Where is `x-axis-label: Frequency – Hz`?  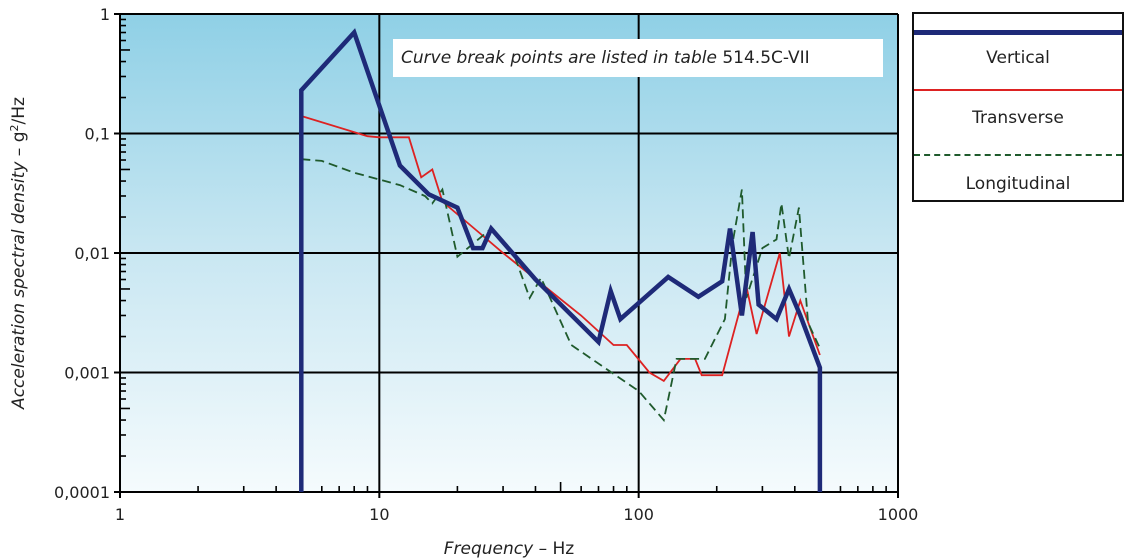
x-axis-label: Frequency – Hz is located at coordinates (509, 549).